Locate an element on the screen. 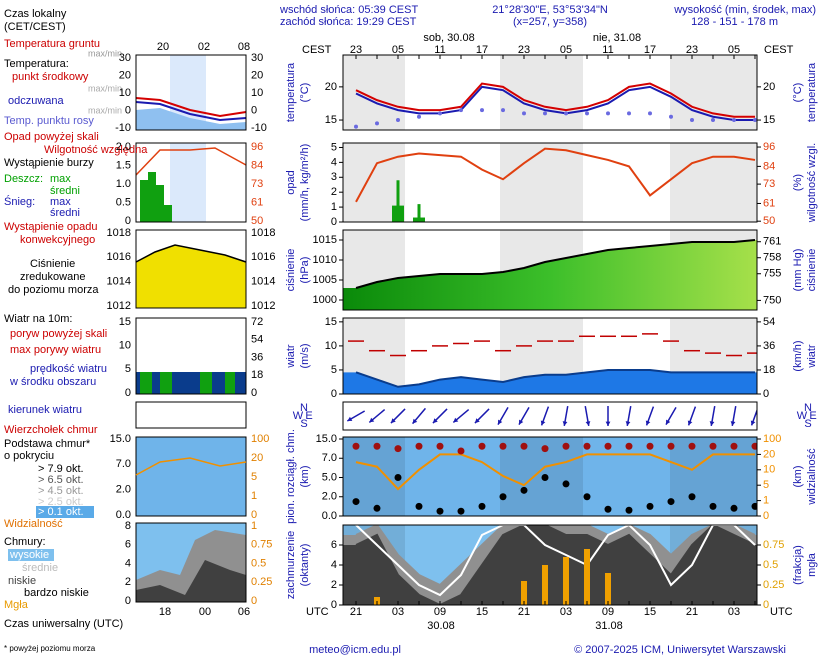 This screenshot has width=820, height=660. axis-label: wiatr is located at coordinates (291, 356).